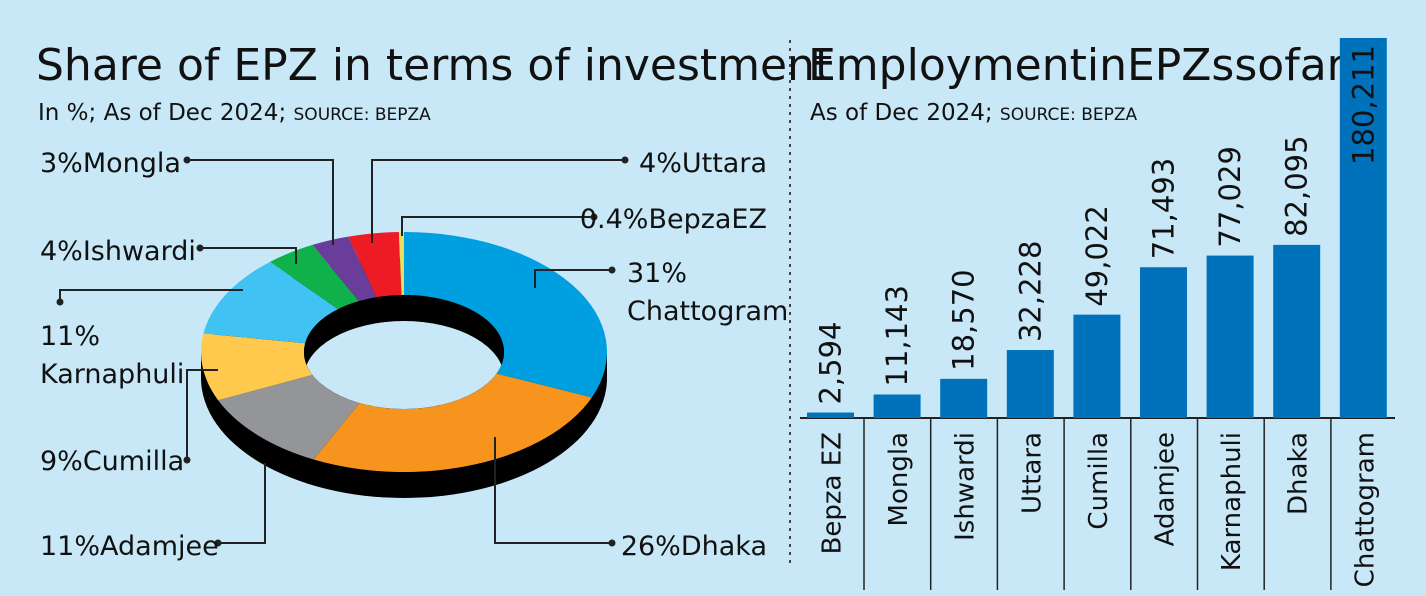 This screenshot has height=596, width=1426. Describe the element at coordinates (1365, 509) in the screenshot. I see `category-label: Chattogram` at that location.